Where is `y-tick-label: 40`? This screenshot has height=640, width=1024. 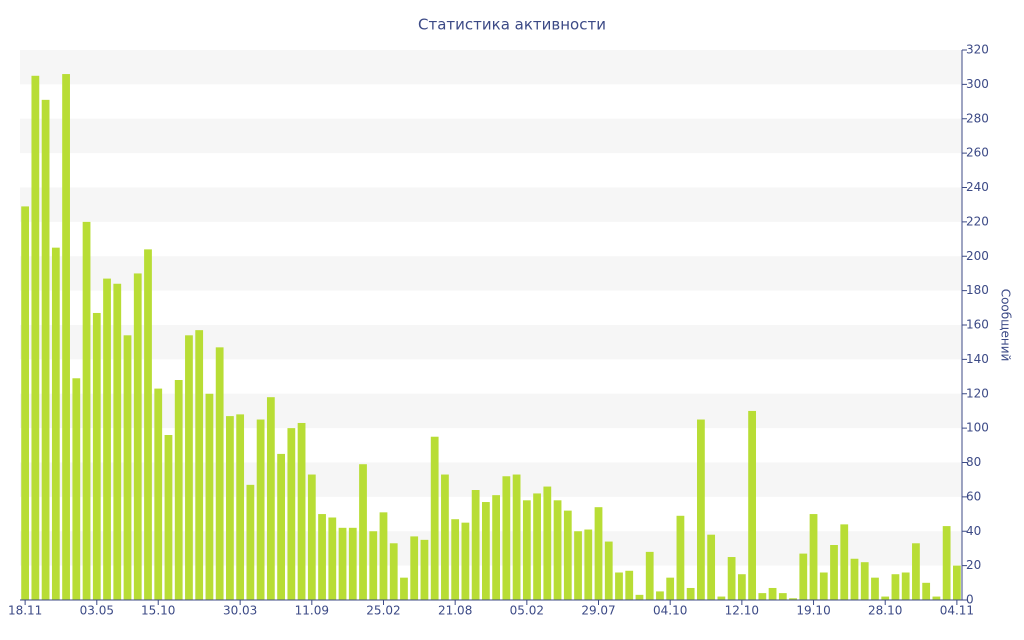
y-tick-label: 40 is located at coordinates (973, 531).